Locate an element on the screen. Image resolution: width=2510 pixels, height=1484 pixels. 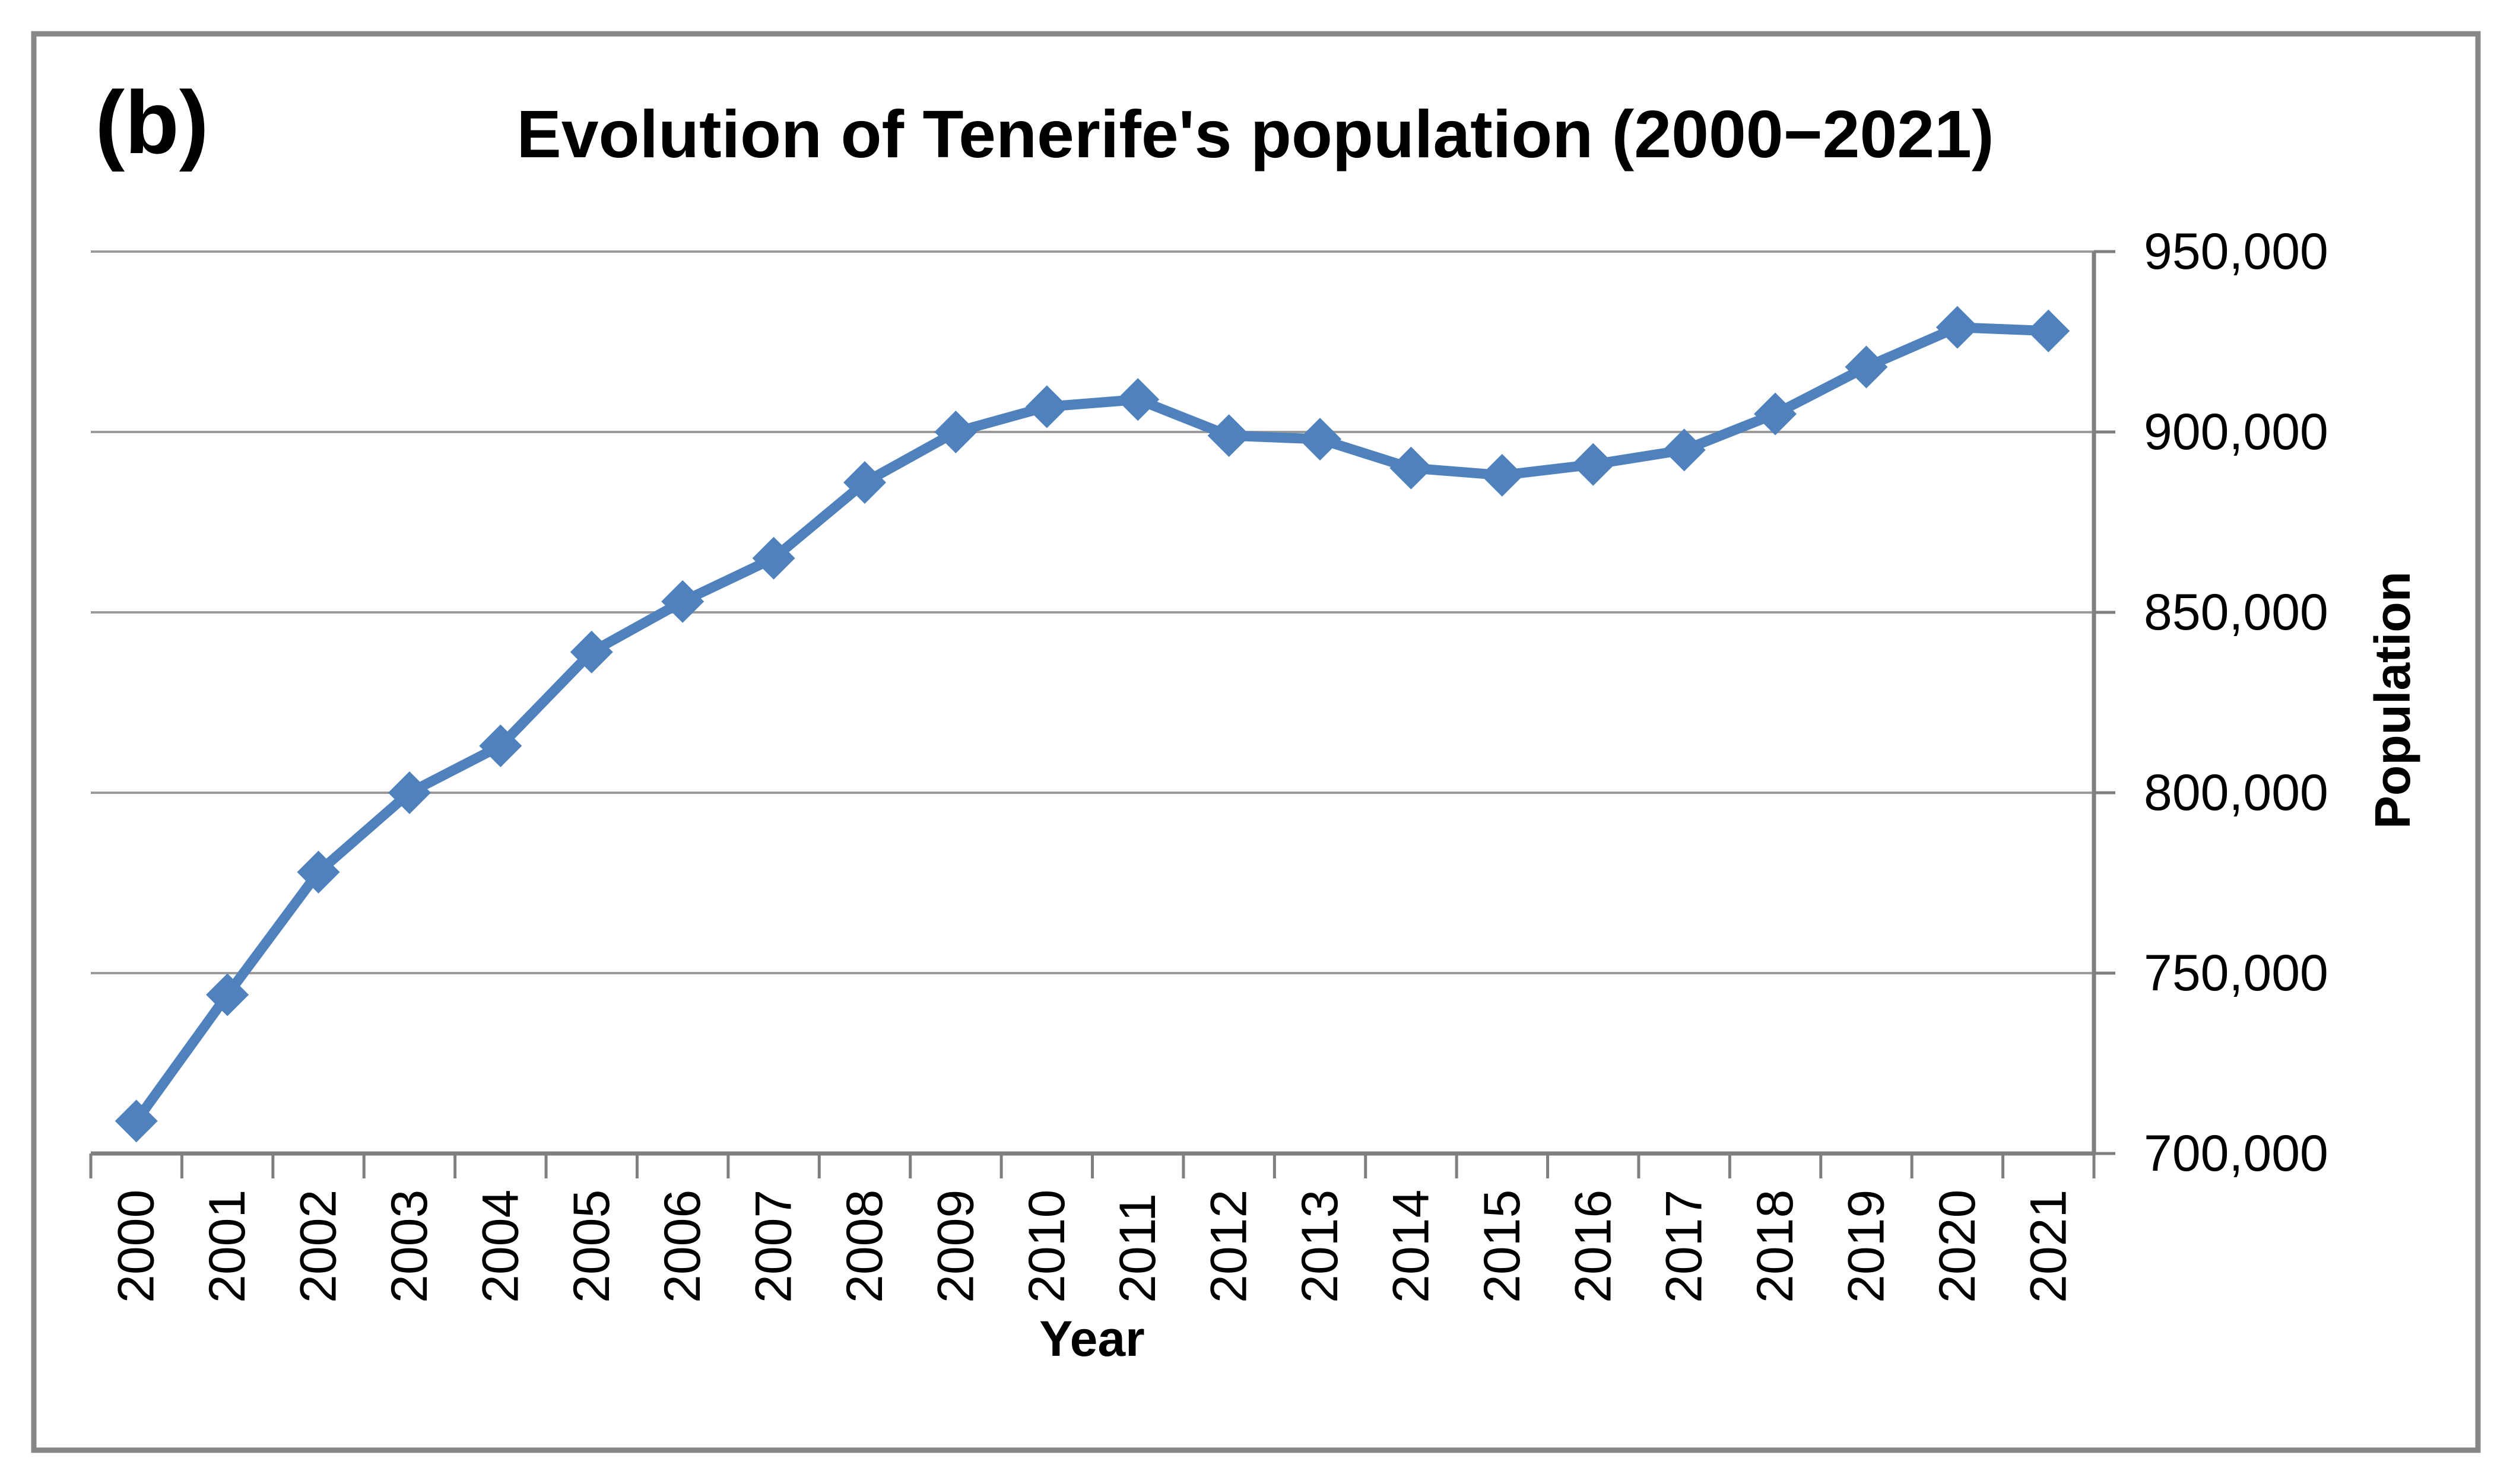
y-tick-label: 800,000 is located at coordinates (2236, 792).